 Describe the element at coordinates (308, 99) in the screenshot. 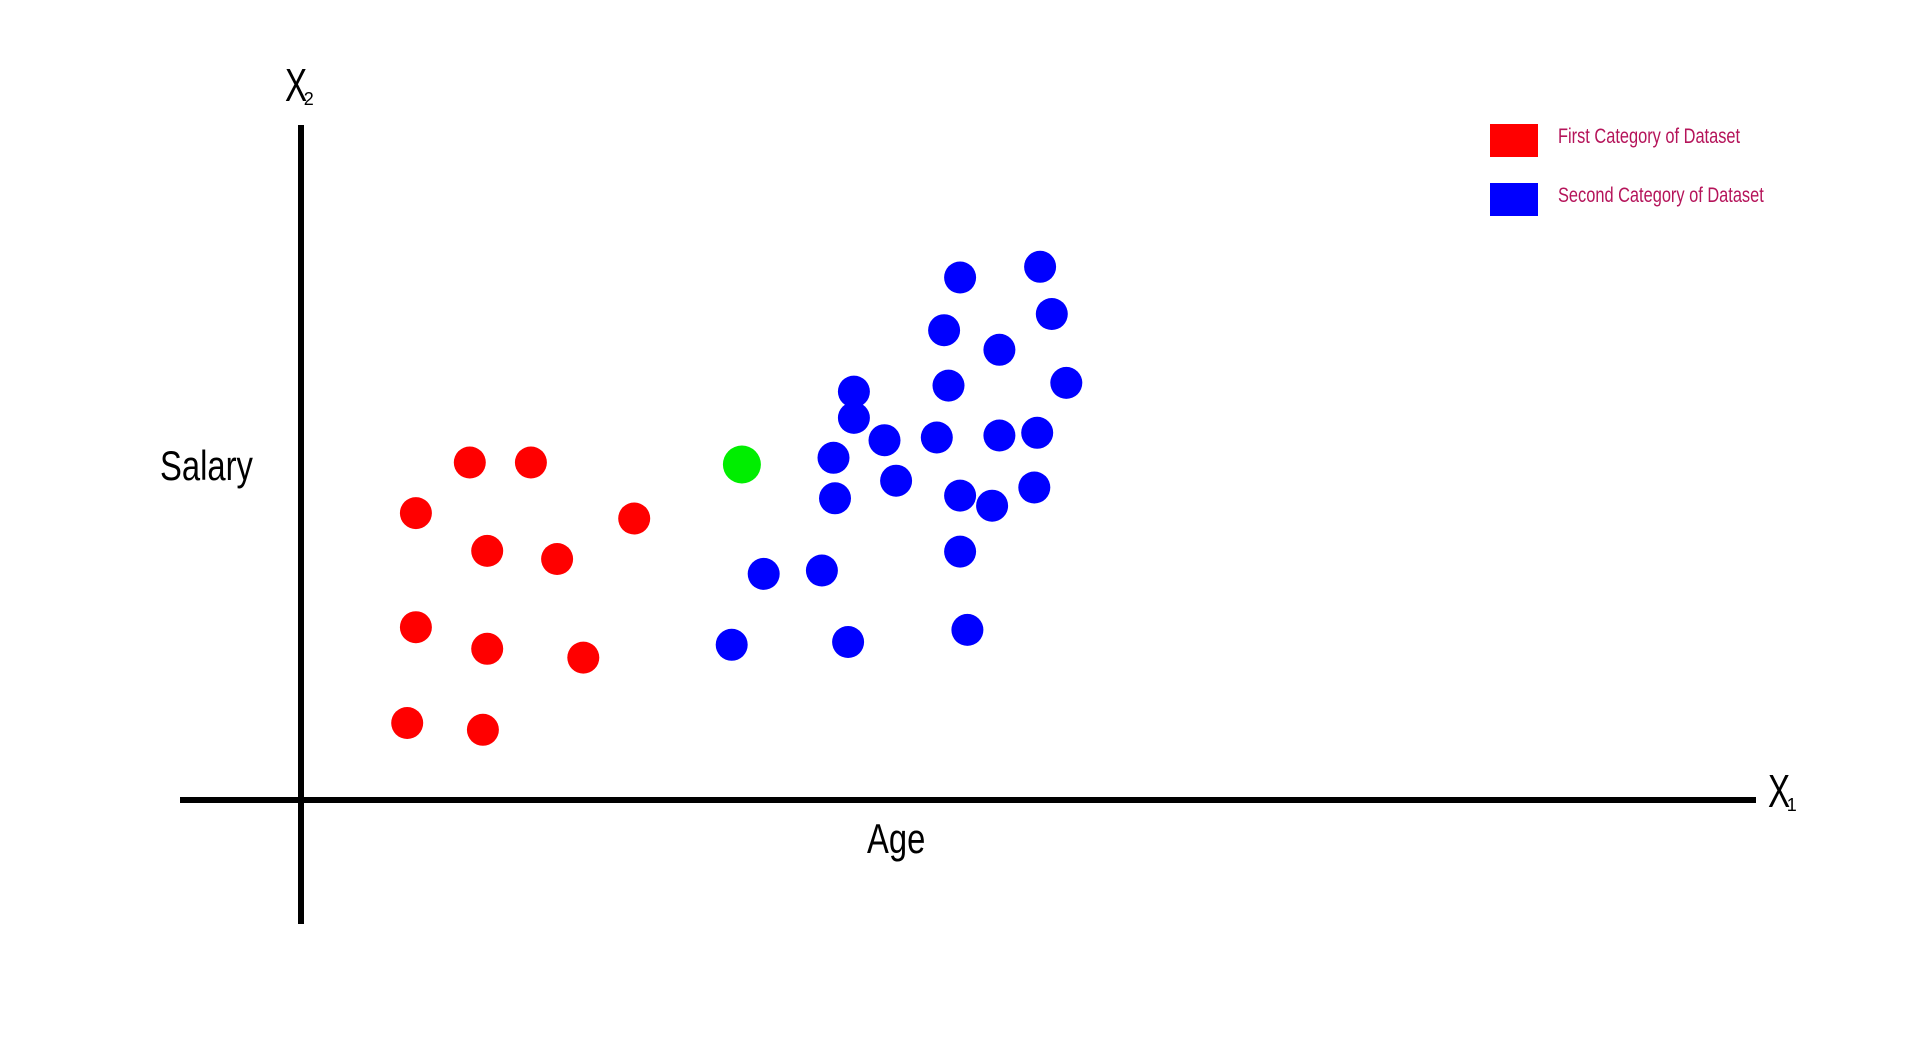

I see `y-axis-name-subscript: 2` at that location.